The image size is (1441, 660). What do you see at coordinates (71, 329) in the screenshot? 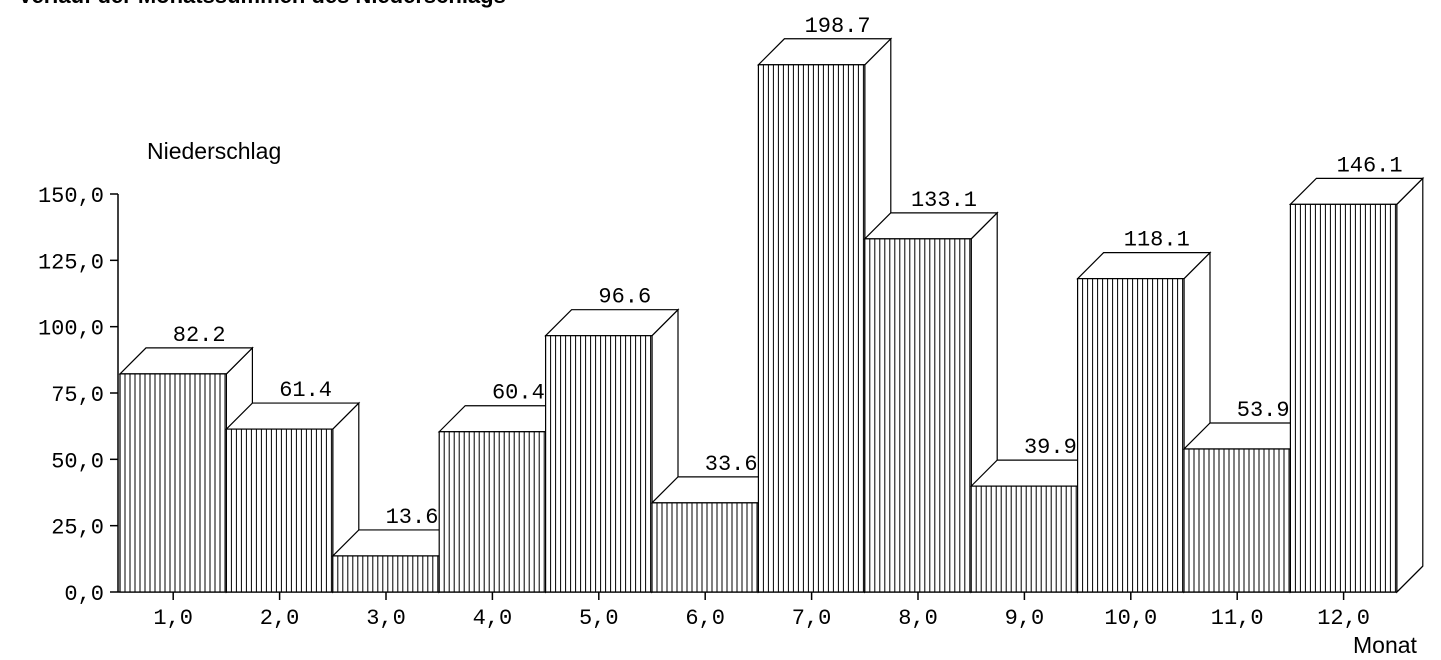
I see `y-tick-label: 100,0` at bounding box center [71, 329].